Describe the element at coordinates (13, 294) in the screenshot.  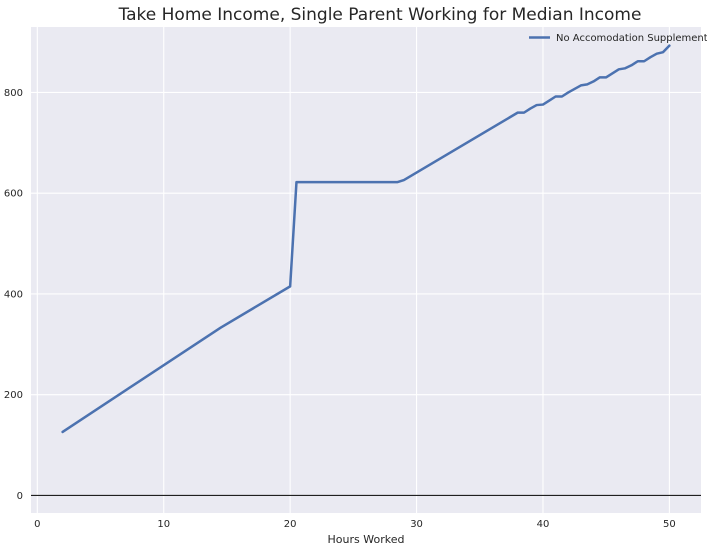
I see `y-tick-label-400: 400` at that location.